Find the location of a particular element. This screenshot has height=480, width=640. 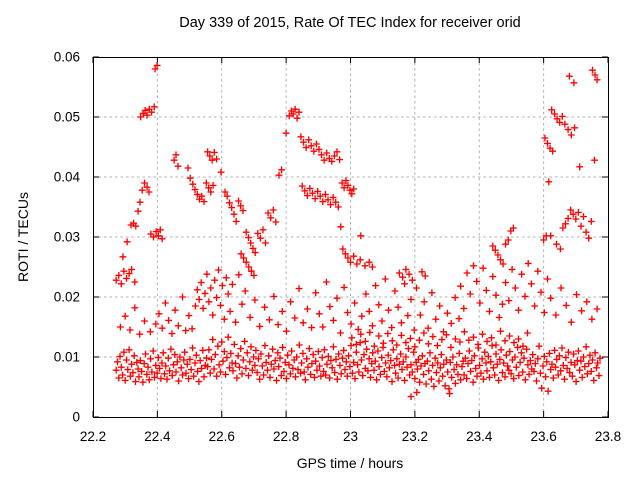

y-tick-label: 0.05 is located at coordinates (67, 117).